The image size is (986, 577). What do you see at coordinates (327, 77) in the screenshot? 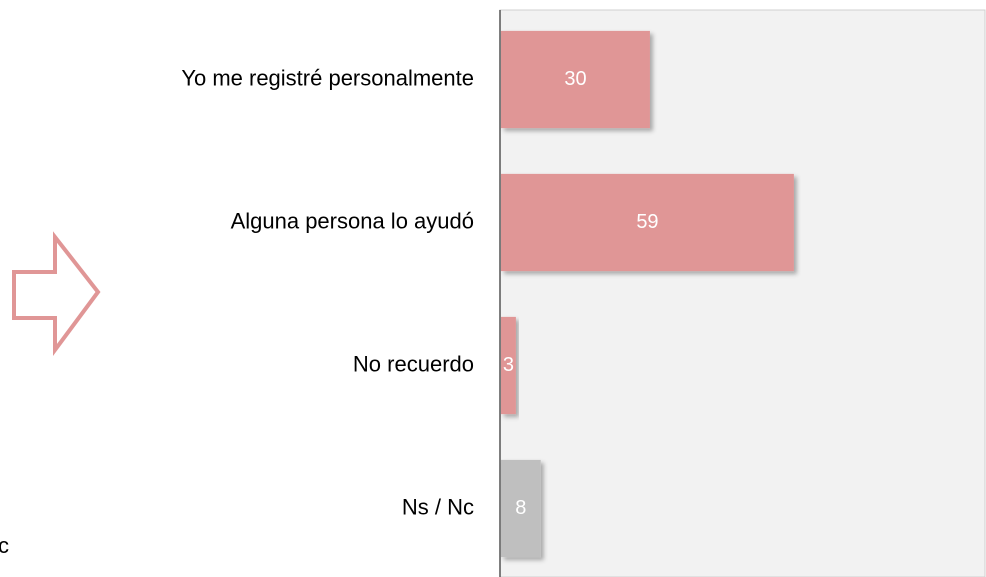
I see `category-label: Yo me registré personalmente` at bounding box center [327, 77].